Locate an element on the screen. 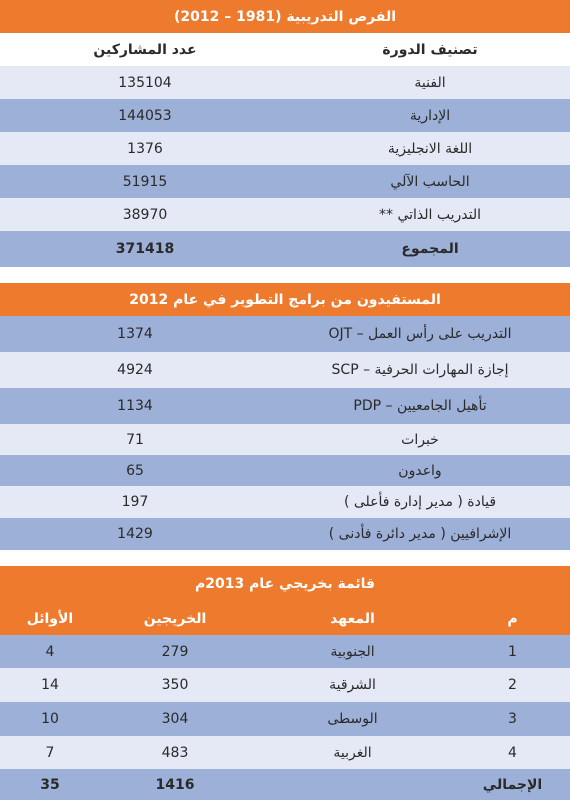 This screenshot has height=800, width=570. table2-row-value: 71 is located at coordinates (135, 439).